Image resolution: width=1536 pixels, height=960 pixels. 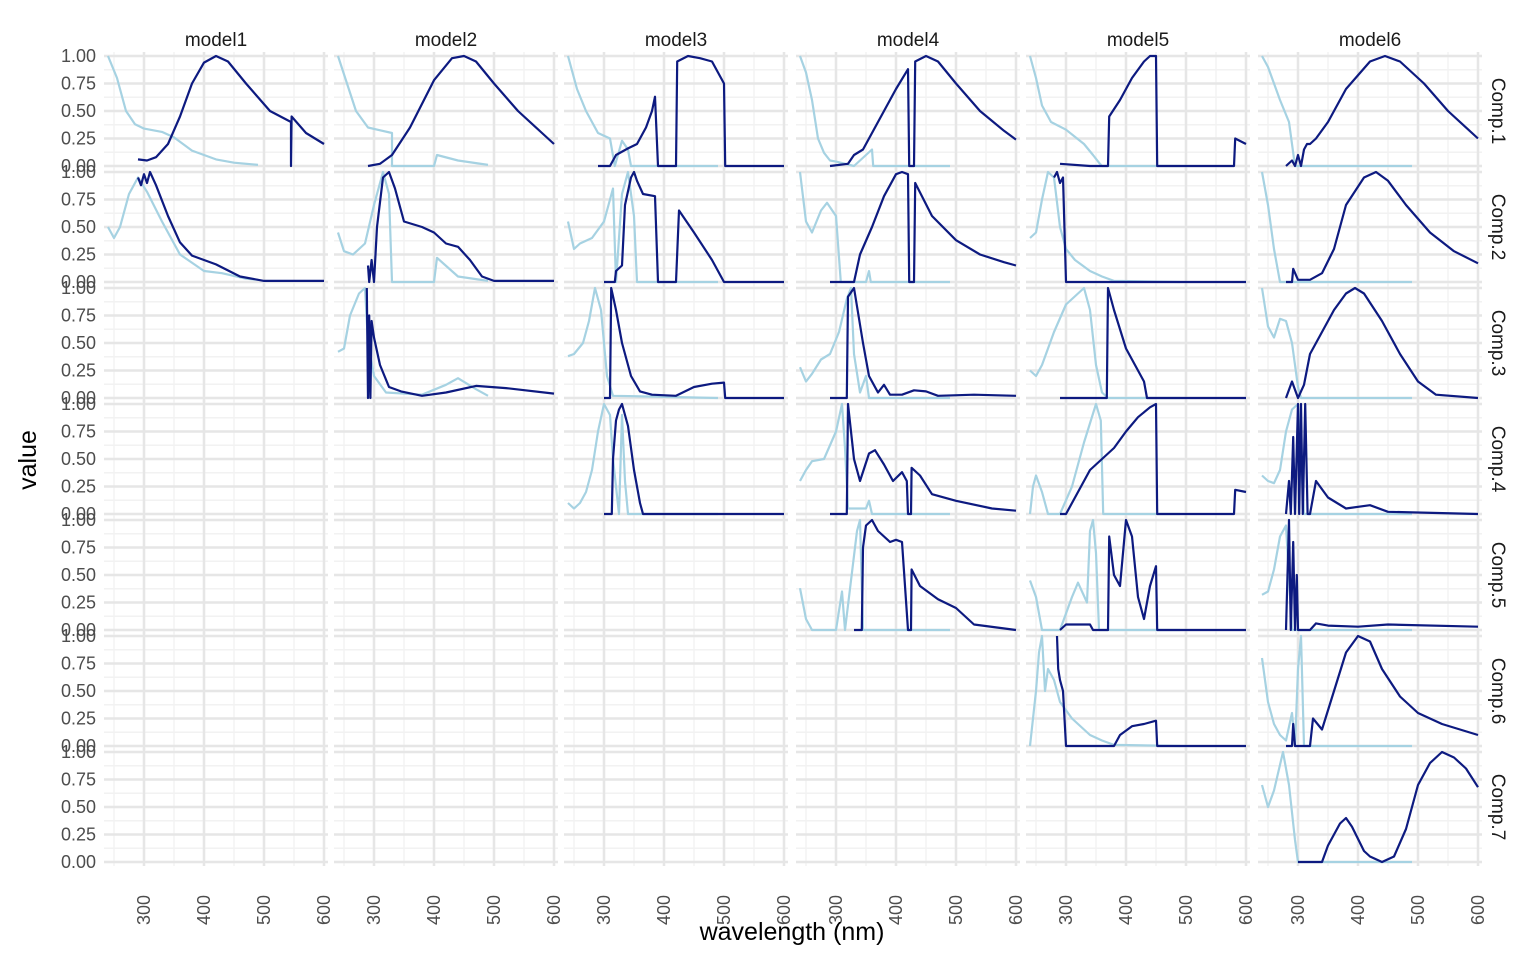 What do you see at coordinates (1370, 691) in the screenshot?
I see `panel-model6-Comp.6` at bounding box center [1370, 691].